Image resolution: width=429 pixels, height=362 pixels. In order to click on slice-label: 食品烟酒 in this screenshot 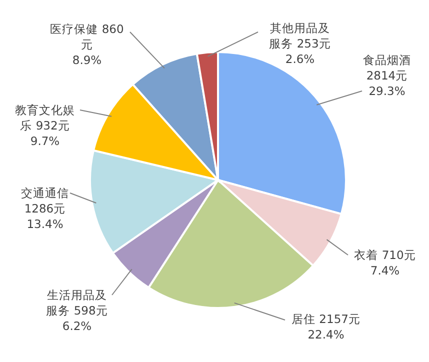, I will do `click(387, 60)`.